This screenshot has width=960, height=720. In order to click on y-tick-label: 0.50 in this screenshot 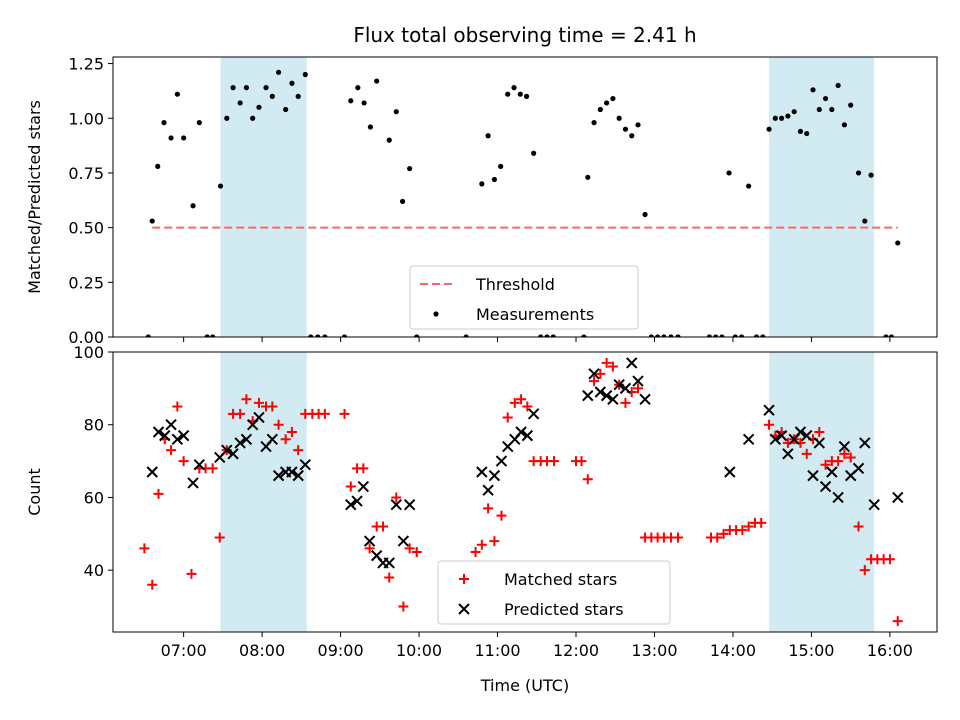, I will do `click(86, 228)`.